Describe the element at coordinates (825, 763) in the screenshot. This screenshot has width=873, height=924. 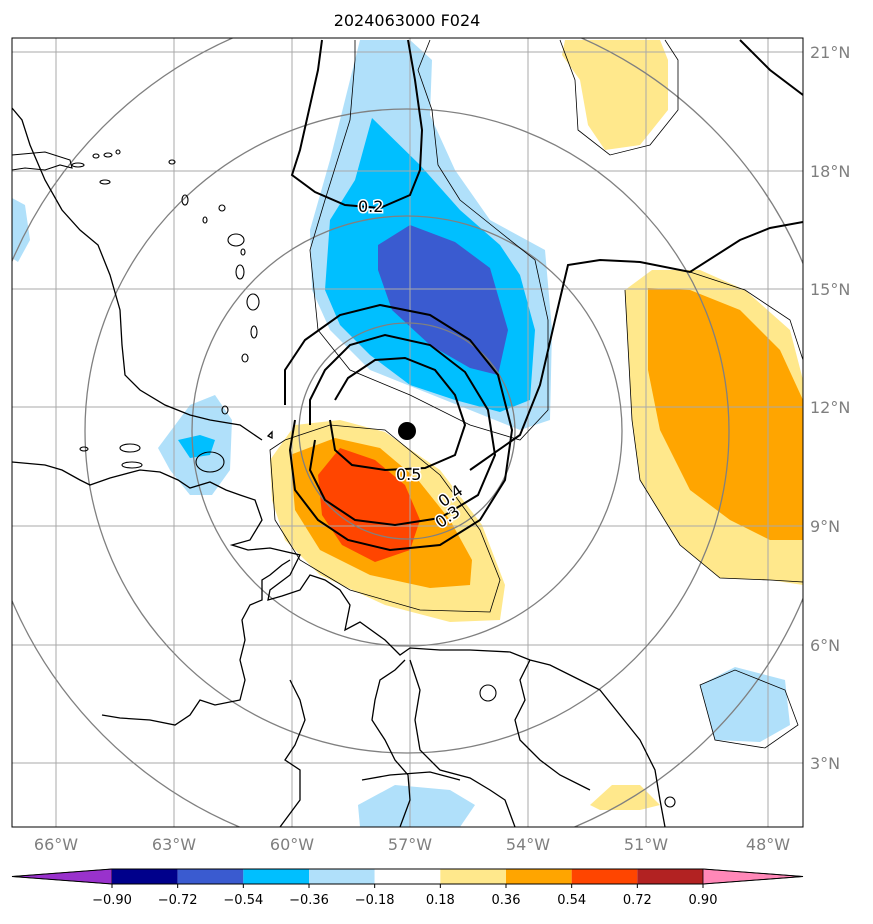
I see `lat-label: 3°N` at that location.